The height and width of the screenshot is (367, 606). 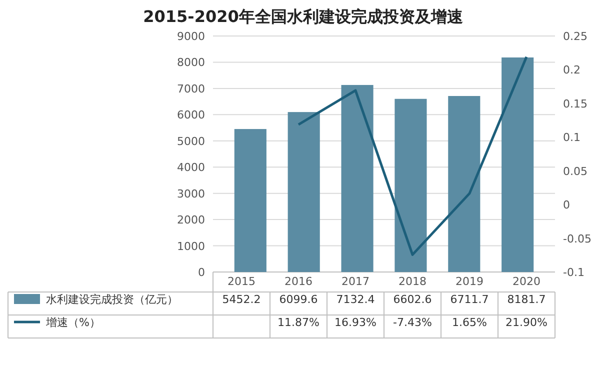 What do you see at coordinates (191, 89) in the screenshot?
I see `y-tick-label: 7000` at bounding box center [191, 89].